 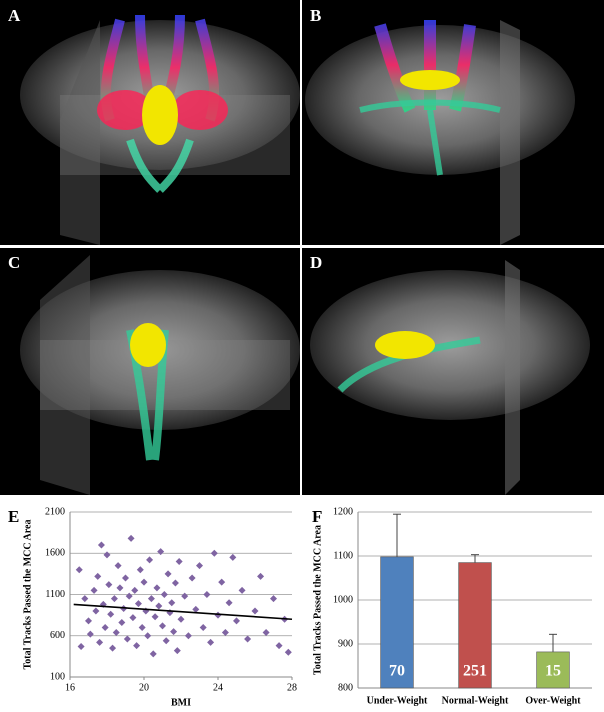 I want to click on y-tick-label: 800, so click(x=345, y=687).